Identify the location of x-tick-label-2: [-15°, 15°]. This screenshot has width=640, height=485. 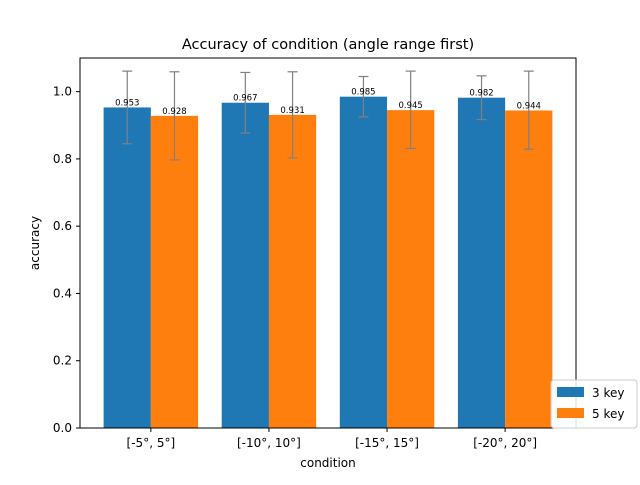
(387, 443).